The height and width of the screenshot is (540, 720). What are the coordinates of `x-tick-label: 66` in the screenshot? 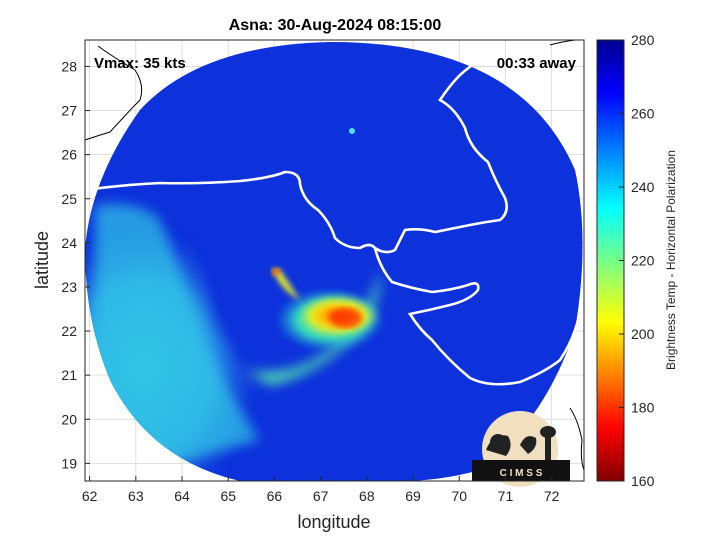 It's located at (275, 496).